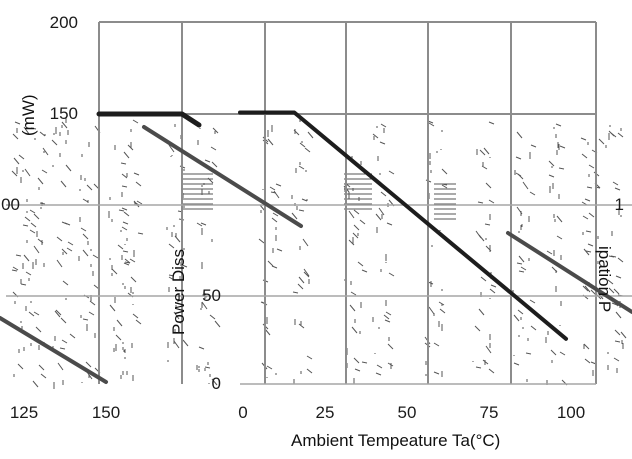 The image size is (632, 459). What do you see at coordinates (64, 22) in the screenshot?
I see `y-tick-200: 200` at bounding box center [64, 22].